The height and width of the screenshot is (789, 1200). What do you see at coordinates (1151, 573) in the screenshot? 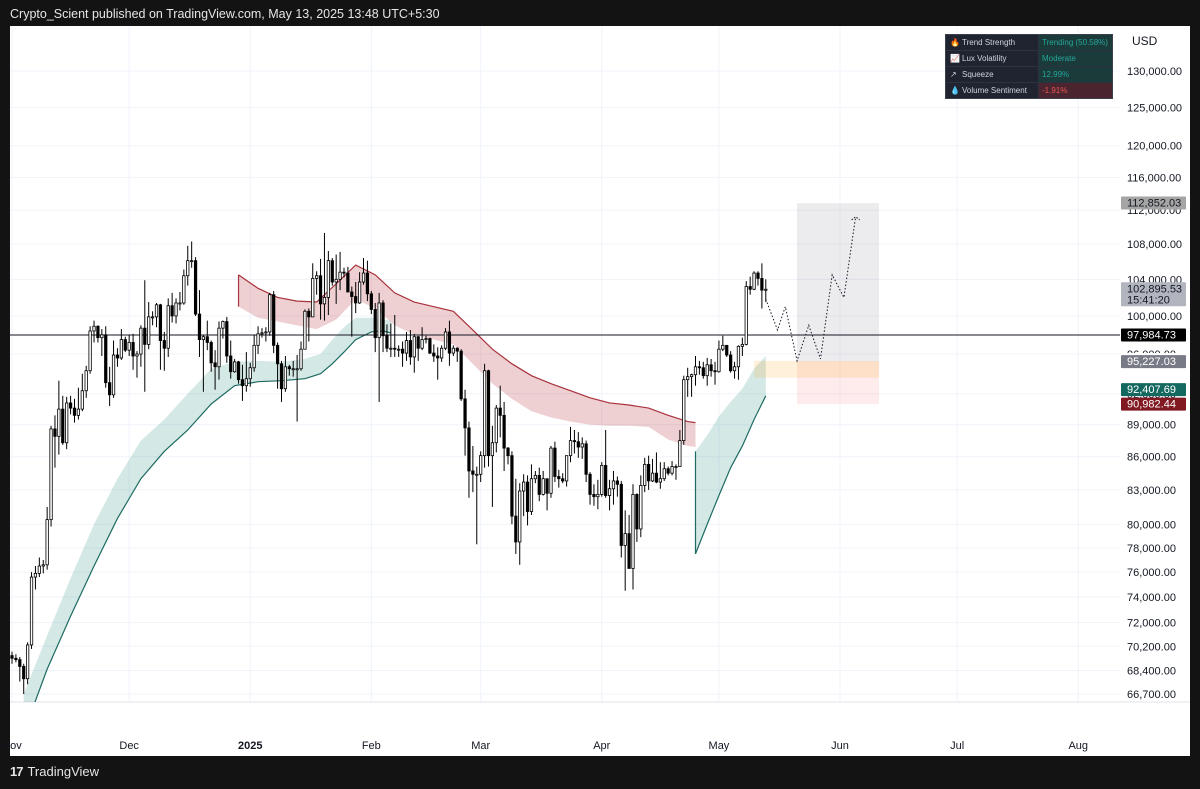
I see `y-tick-label: 76,000.00` at bounding box center [1151, 573].